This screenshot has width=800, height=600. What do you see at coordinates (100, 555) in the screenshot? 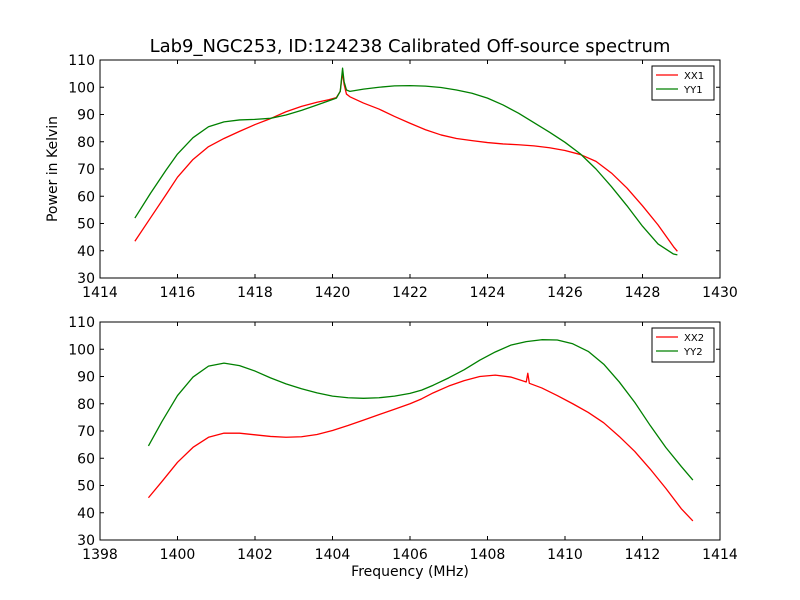
I see `x-tick-label: 1398` at bounding box center [100, 555].